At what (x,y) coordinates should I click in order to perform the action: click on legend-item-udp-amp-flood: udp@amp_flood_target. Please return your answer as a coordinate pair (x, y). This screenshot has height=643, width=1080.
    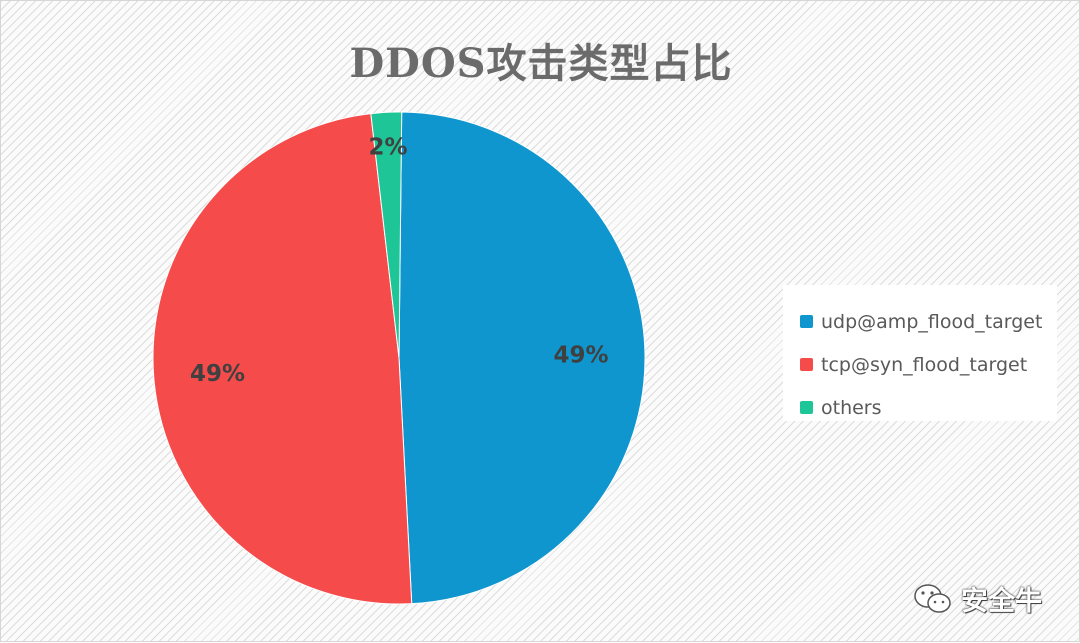
    Looking at the image, I should click on (928, 321).